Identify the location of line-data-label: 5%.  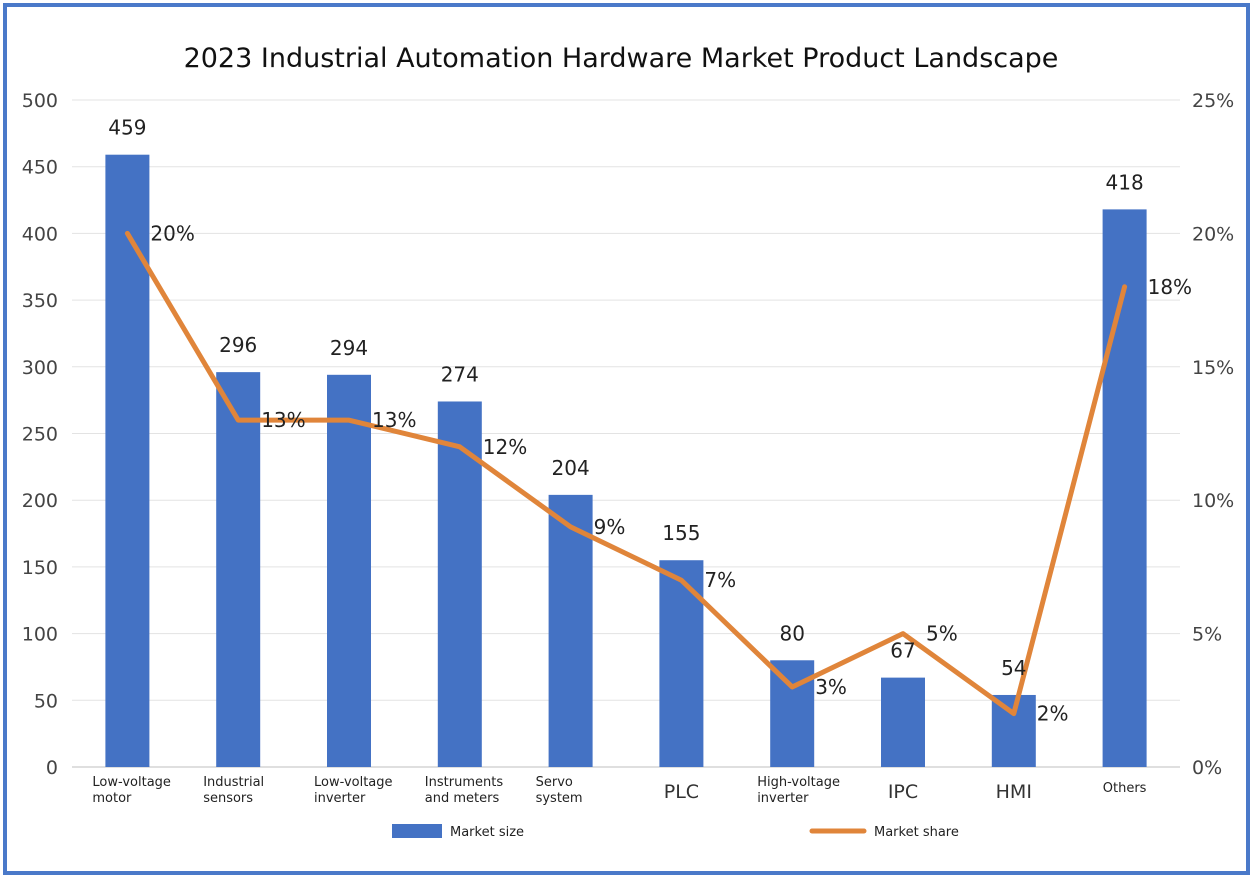
(942, 634).